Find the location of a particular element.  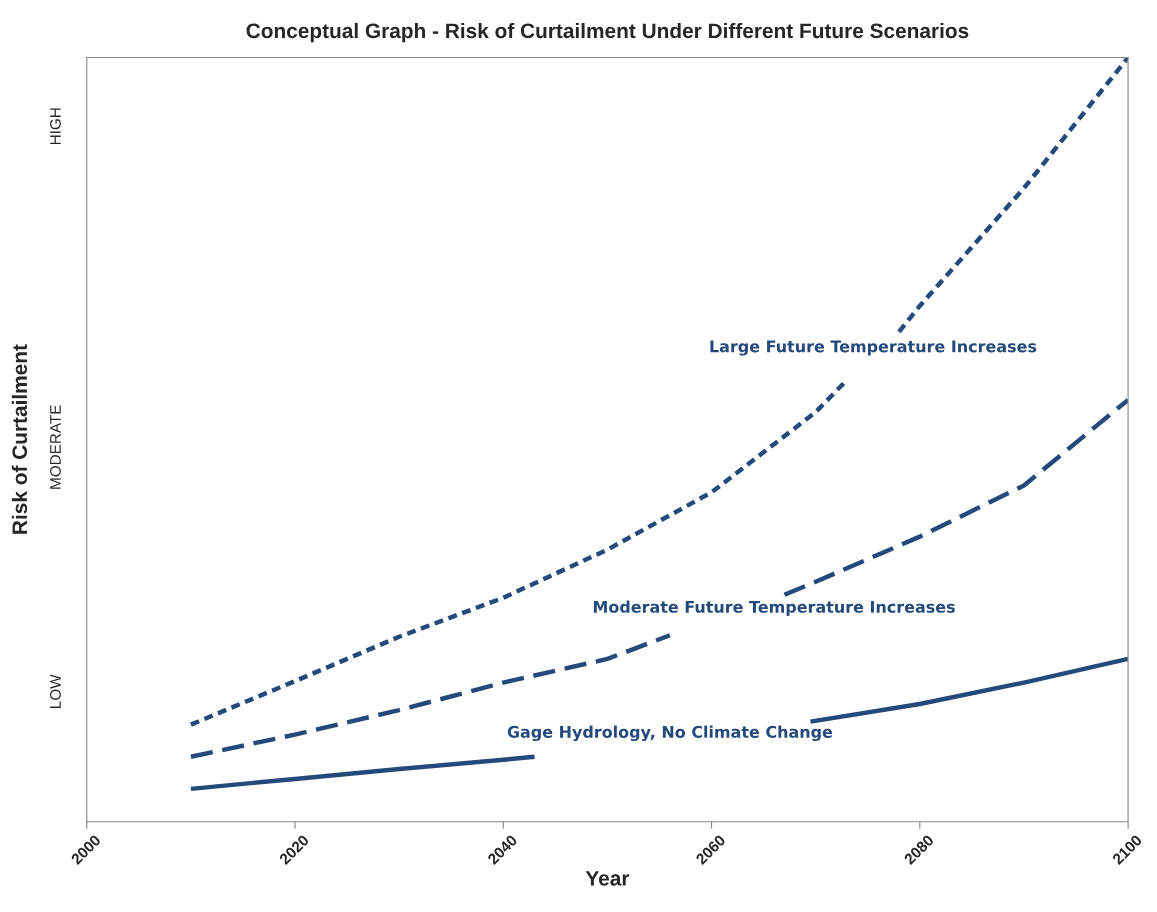

text: MODERATE is located at coordinates (55, 447).